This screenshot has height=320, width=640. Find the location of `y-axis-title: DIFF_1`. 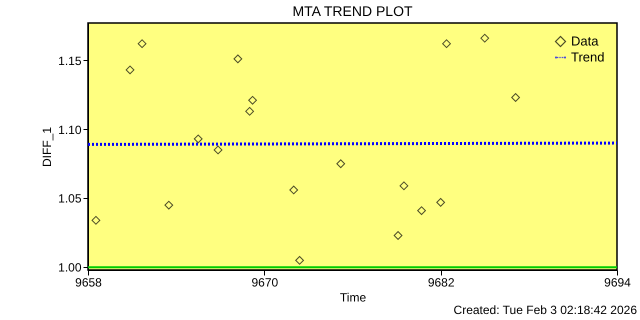

y-axis-title: DIFF_1 is located at coordinates (47, 147).